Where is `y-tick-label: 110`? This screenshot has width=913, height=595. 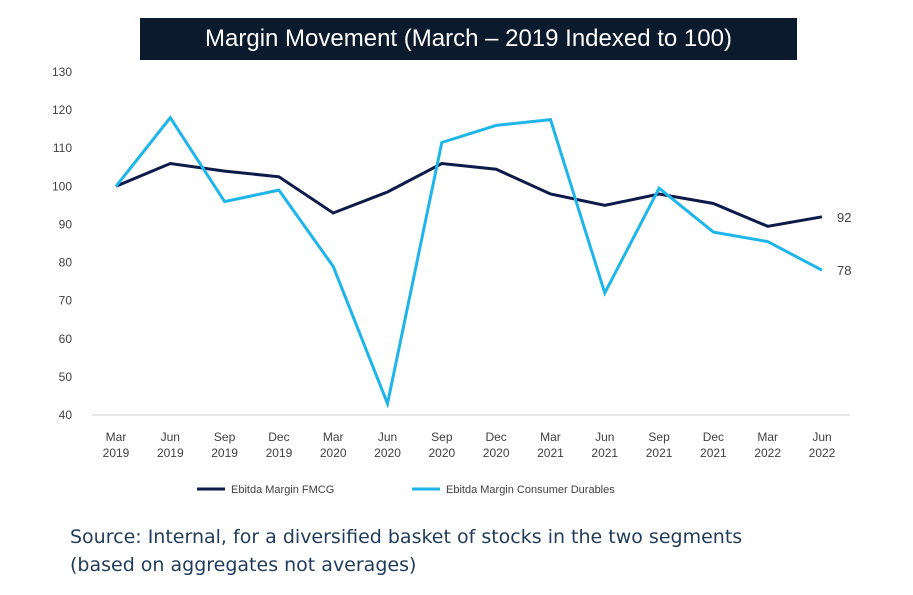
y-tick-label: 110 is located at coordinates (62, 148).